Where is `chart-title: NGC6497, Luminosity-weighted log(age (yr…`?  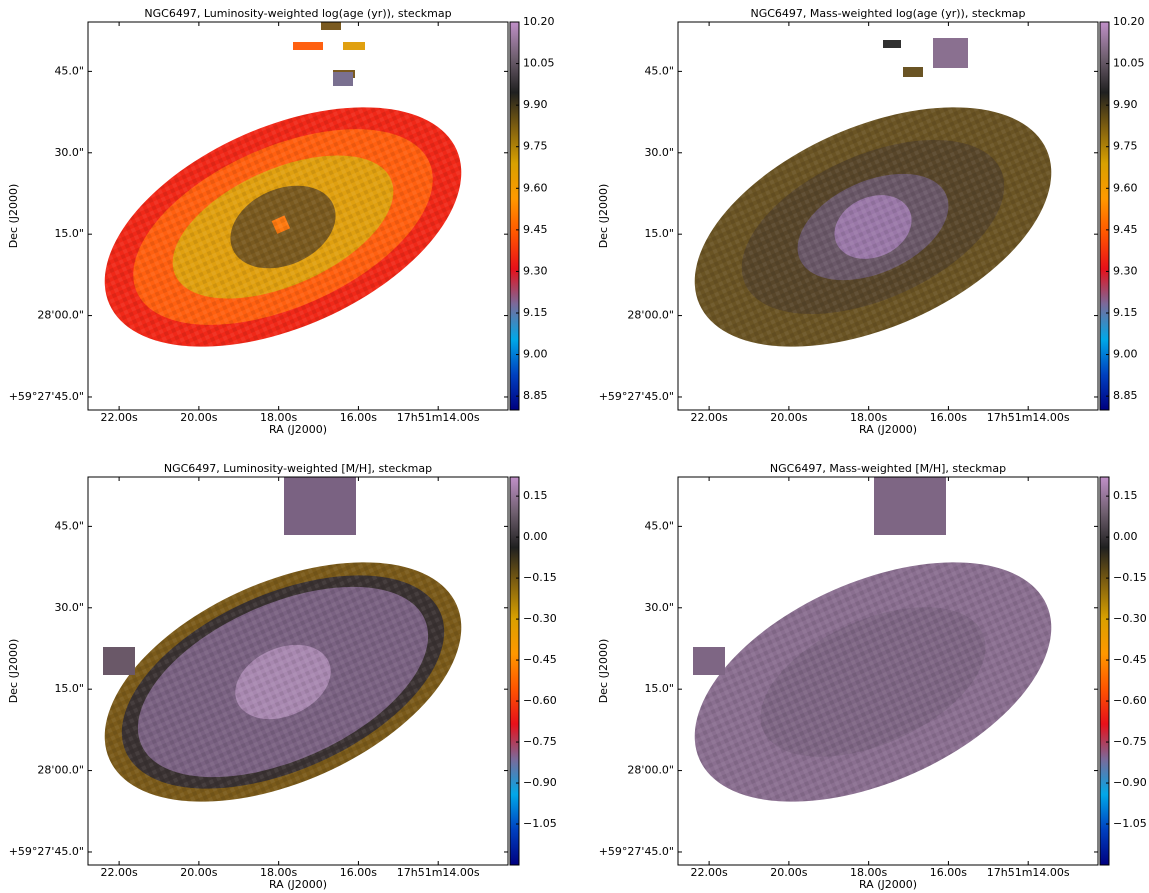 chart-title: NGC6497, Luminosity-weighted log(age (yr… is located at coordinates (297, 13).